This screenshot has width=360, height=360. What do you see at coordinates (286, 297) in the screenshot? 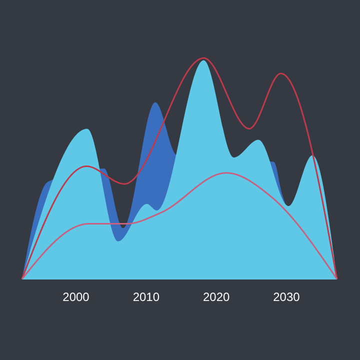
I see `x-tick-label: 2030` at bounding box center [286, 297].